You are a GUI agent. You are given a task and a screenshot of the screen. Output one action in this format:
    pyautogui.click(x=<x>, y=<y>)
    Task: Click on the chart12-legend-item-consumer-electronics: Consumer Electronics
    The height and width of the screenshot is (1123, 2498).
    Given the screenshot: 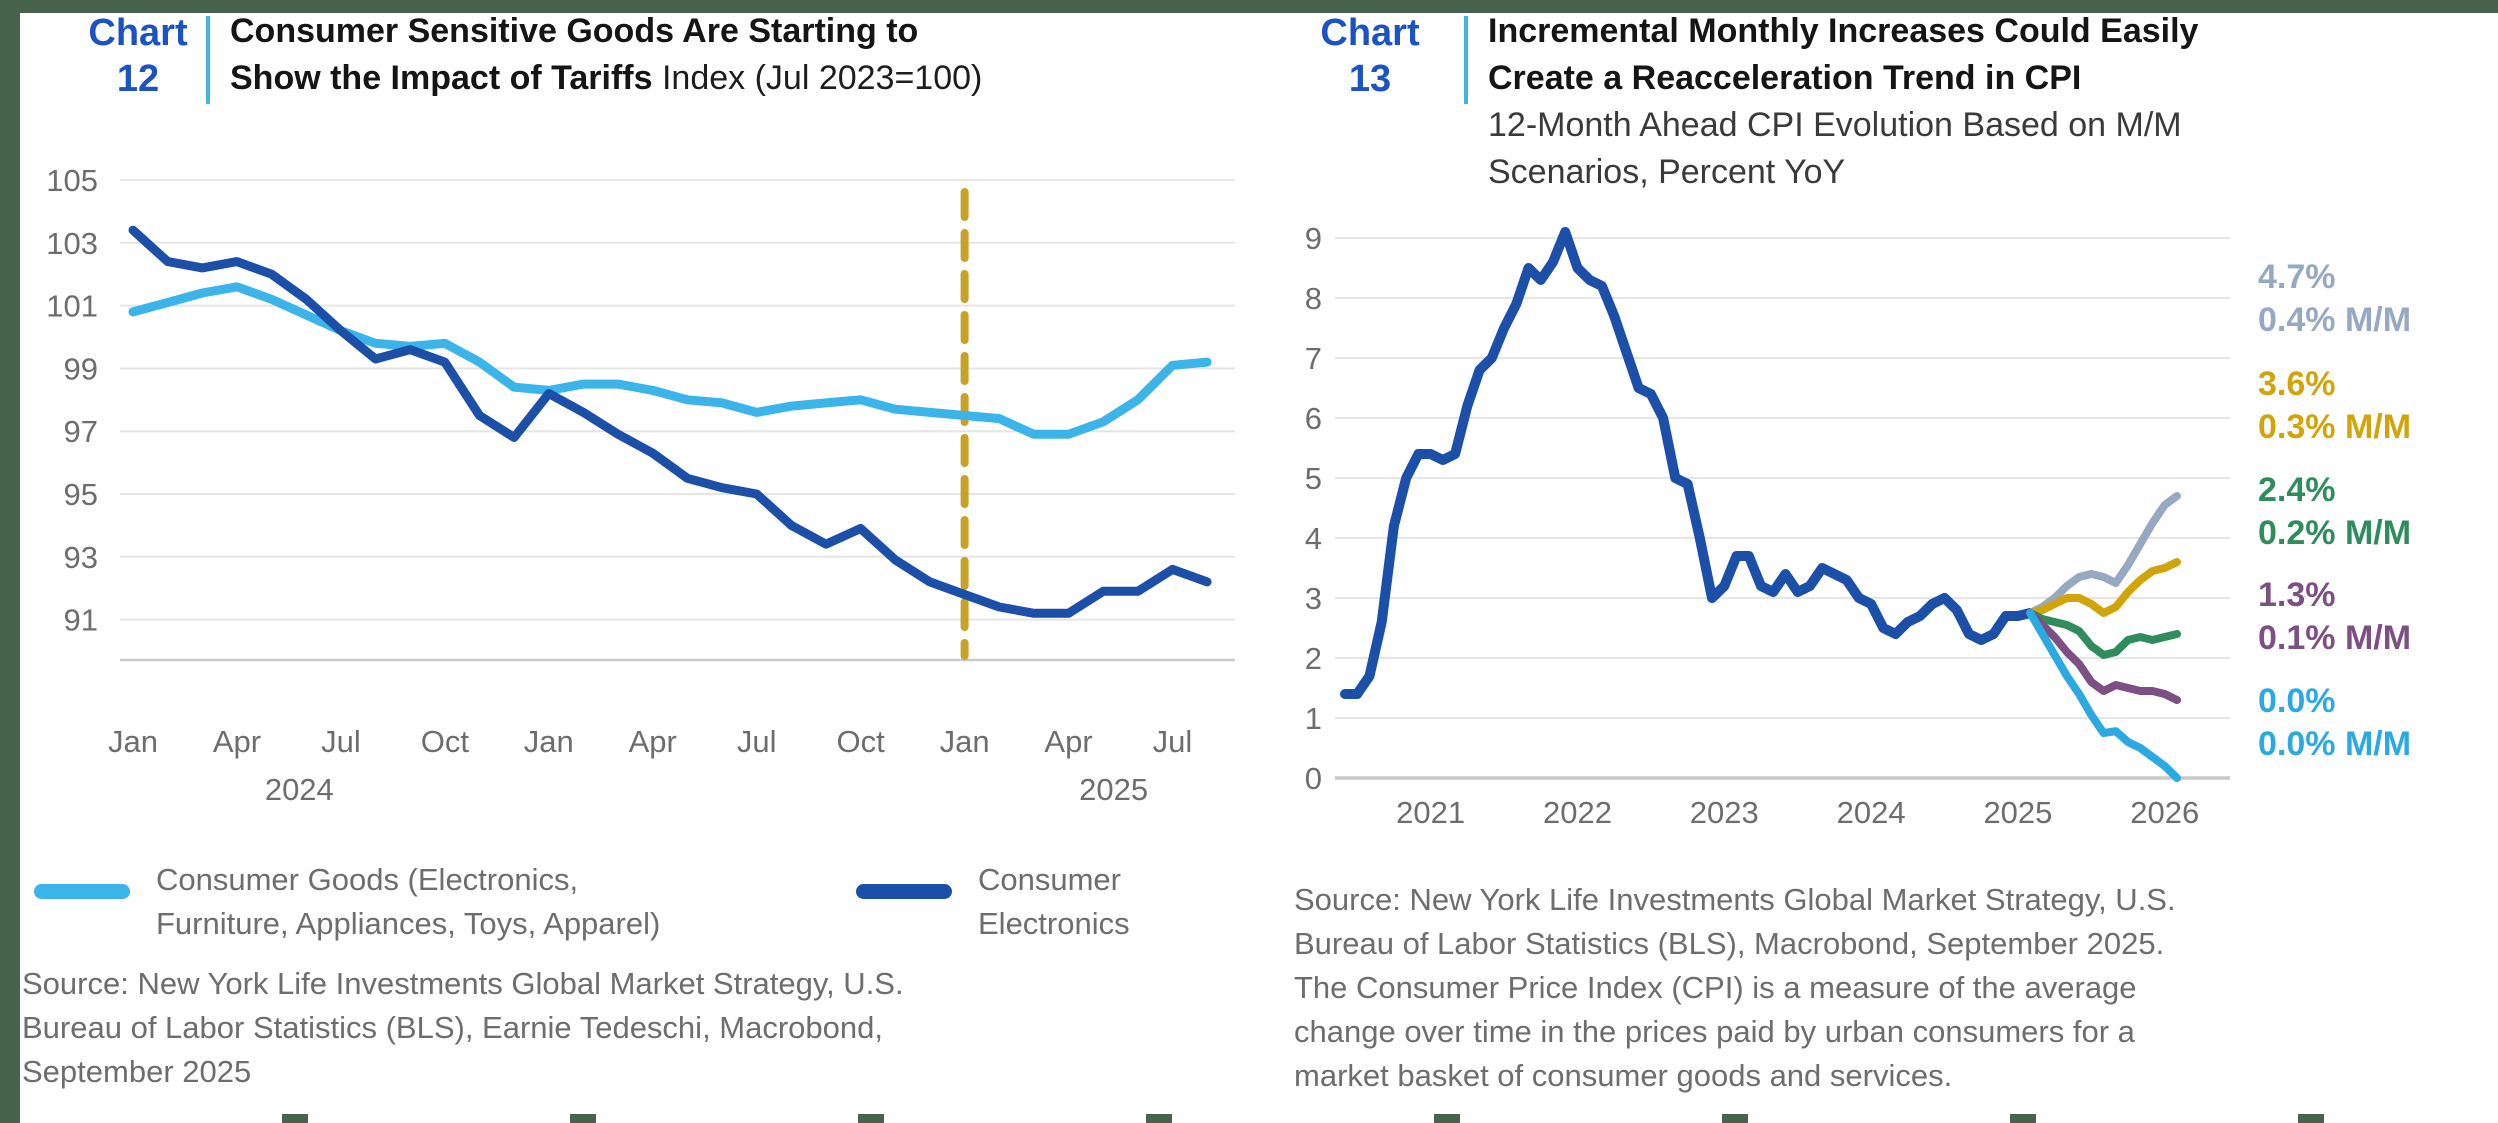 What is the action you would take?
    pyautogui.click(x=993, y=902)
    